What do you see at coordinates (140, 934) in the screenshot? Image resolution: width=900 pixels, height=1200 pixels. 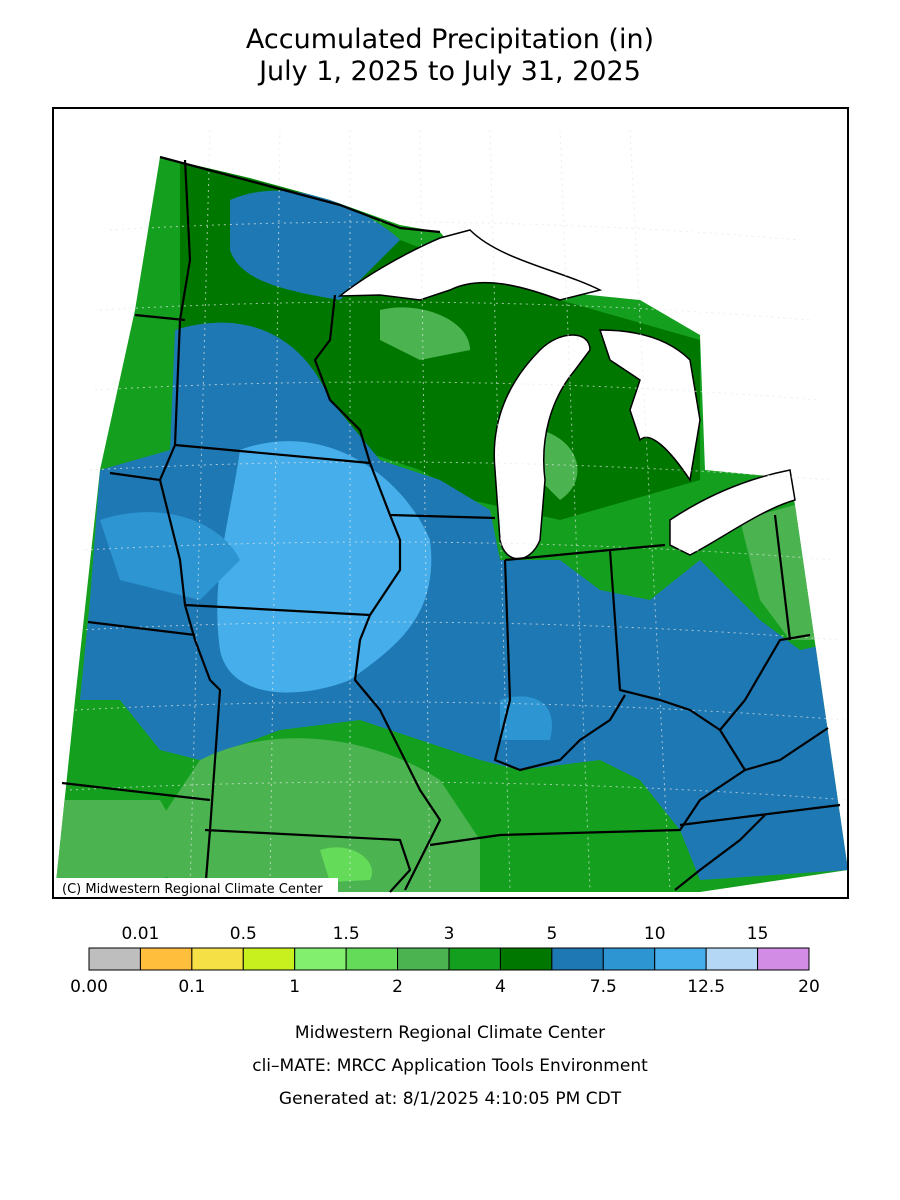 I see `legend-label: 0.01` at bounding box center [140, 934].